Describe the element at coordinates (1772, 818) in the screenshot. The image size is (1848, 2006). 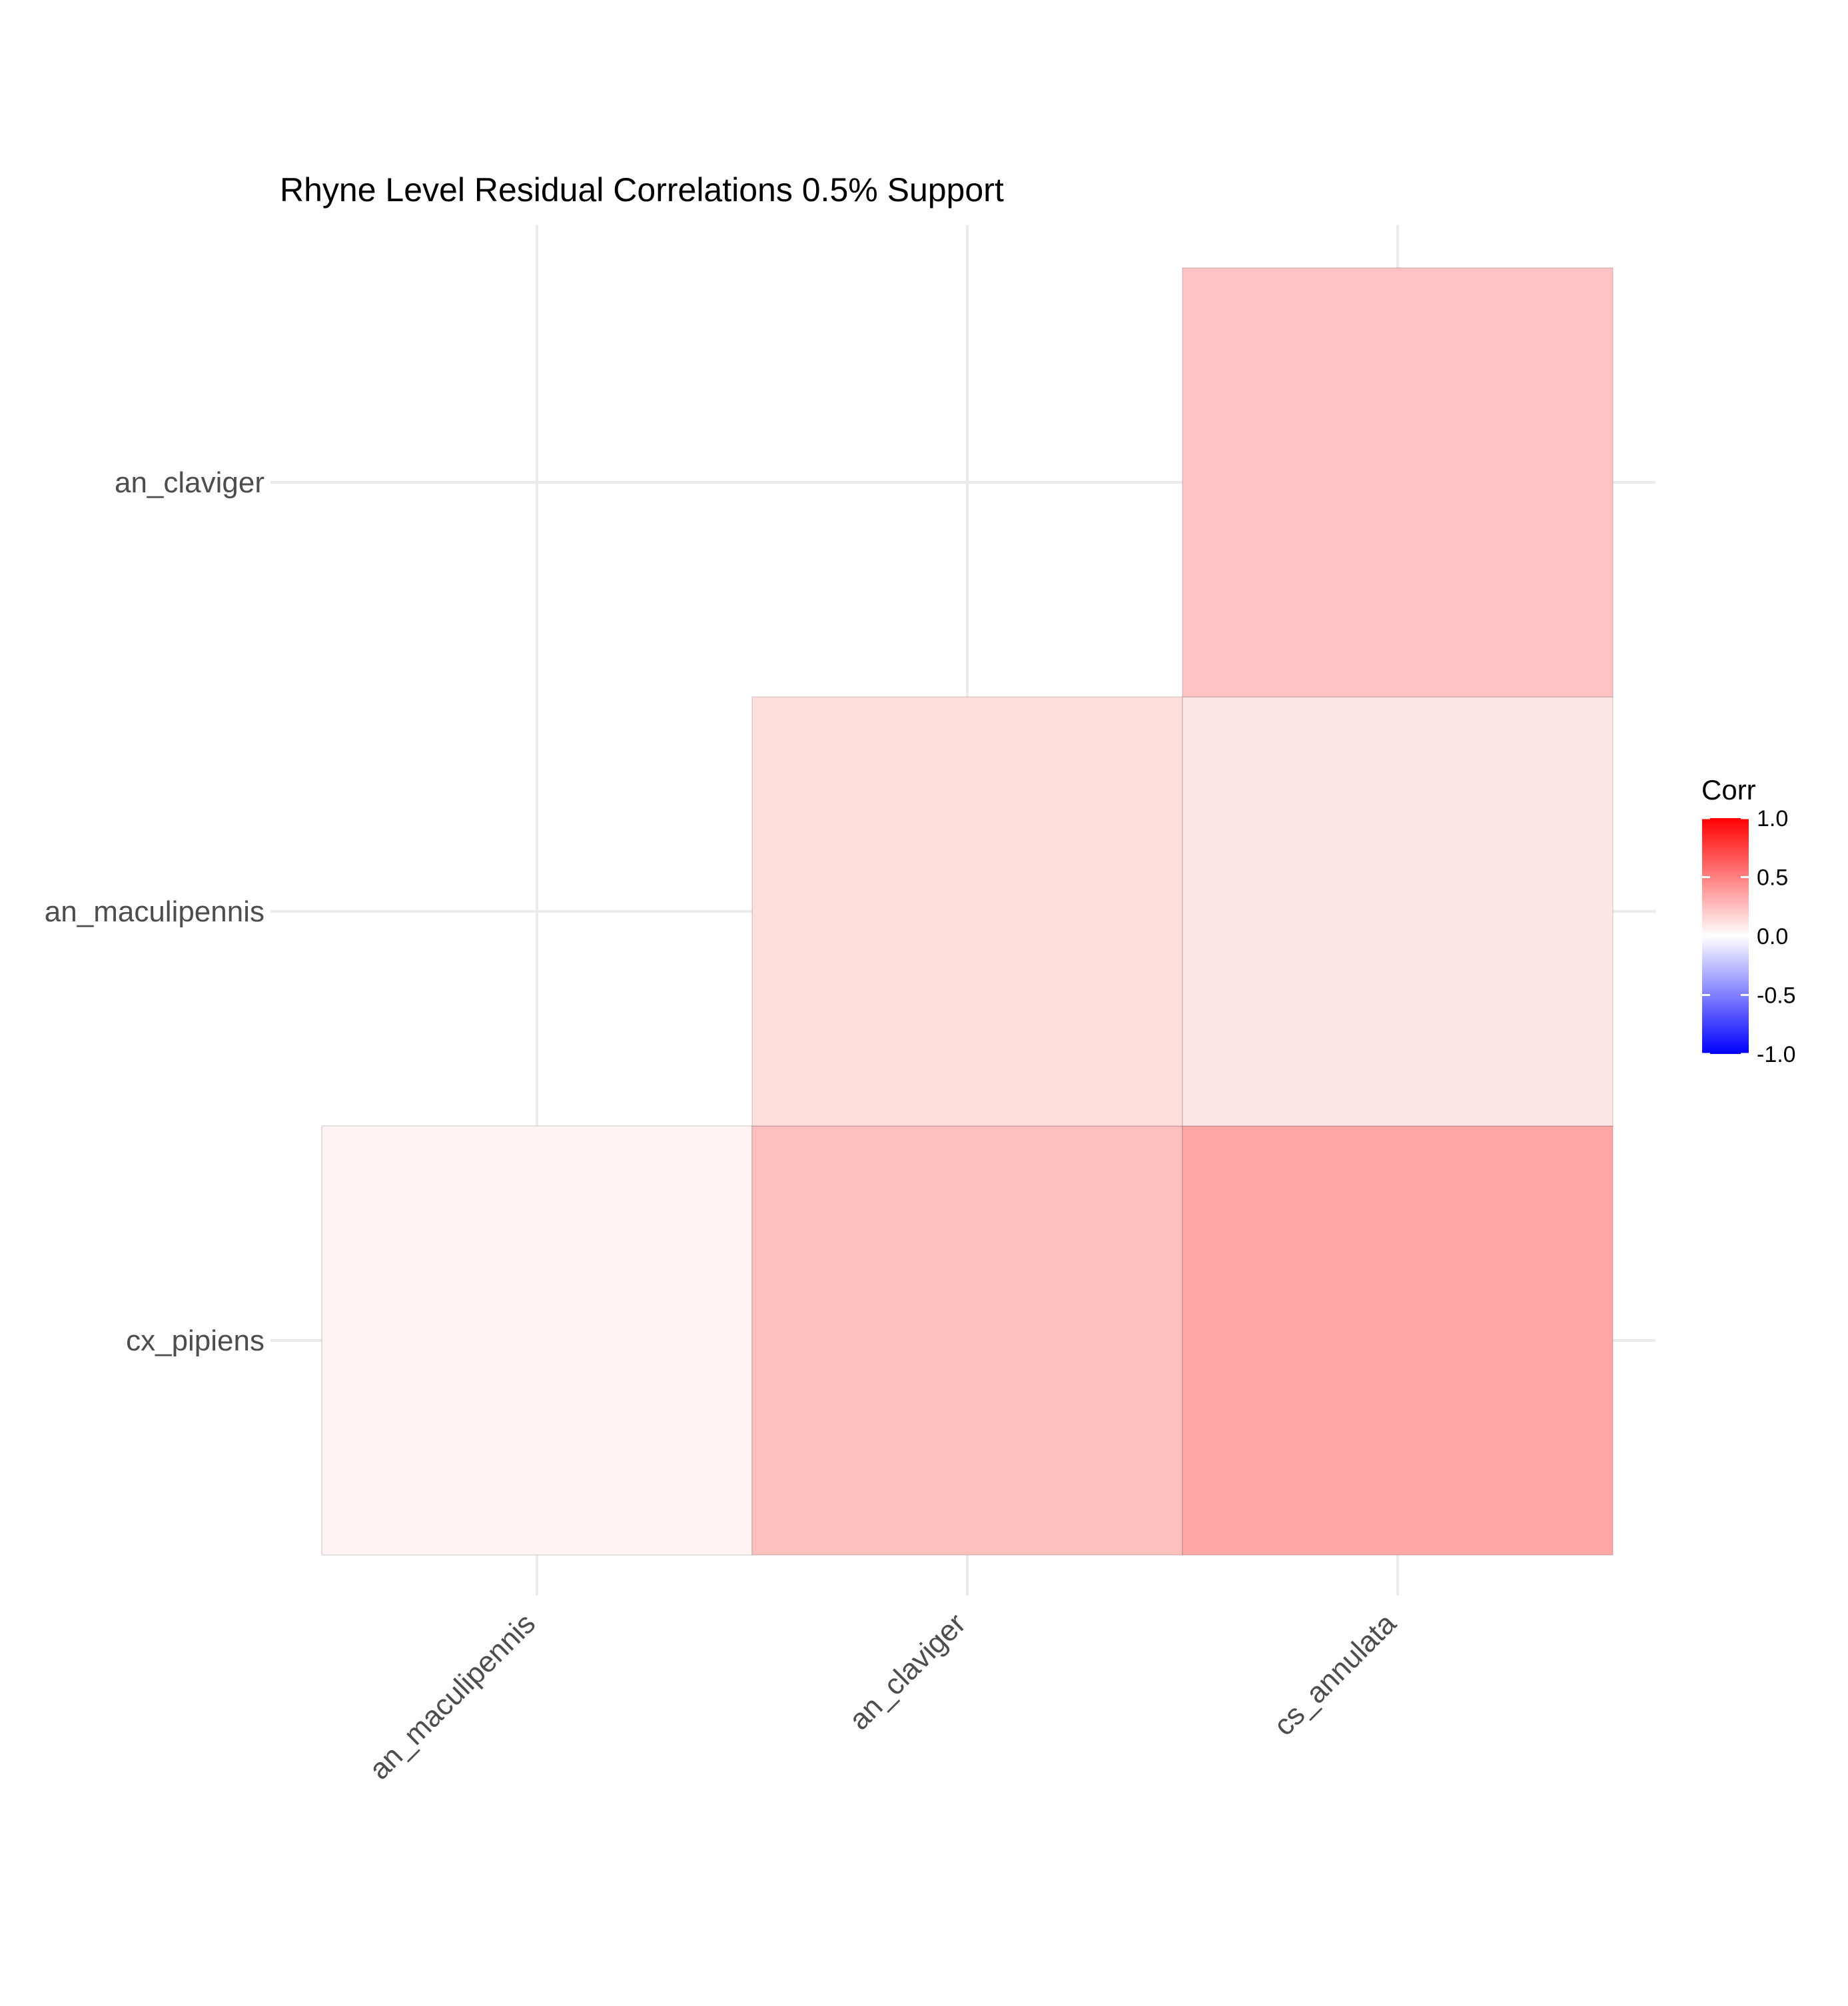
I see `legend-tick-label: 1.0` at that location.